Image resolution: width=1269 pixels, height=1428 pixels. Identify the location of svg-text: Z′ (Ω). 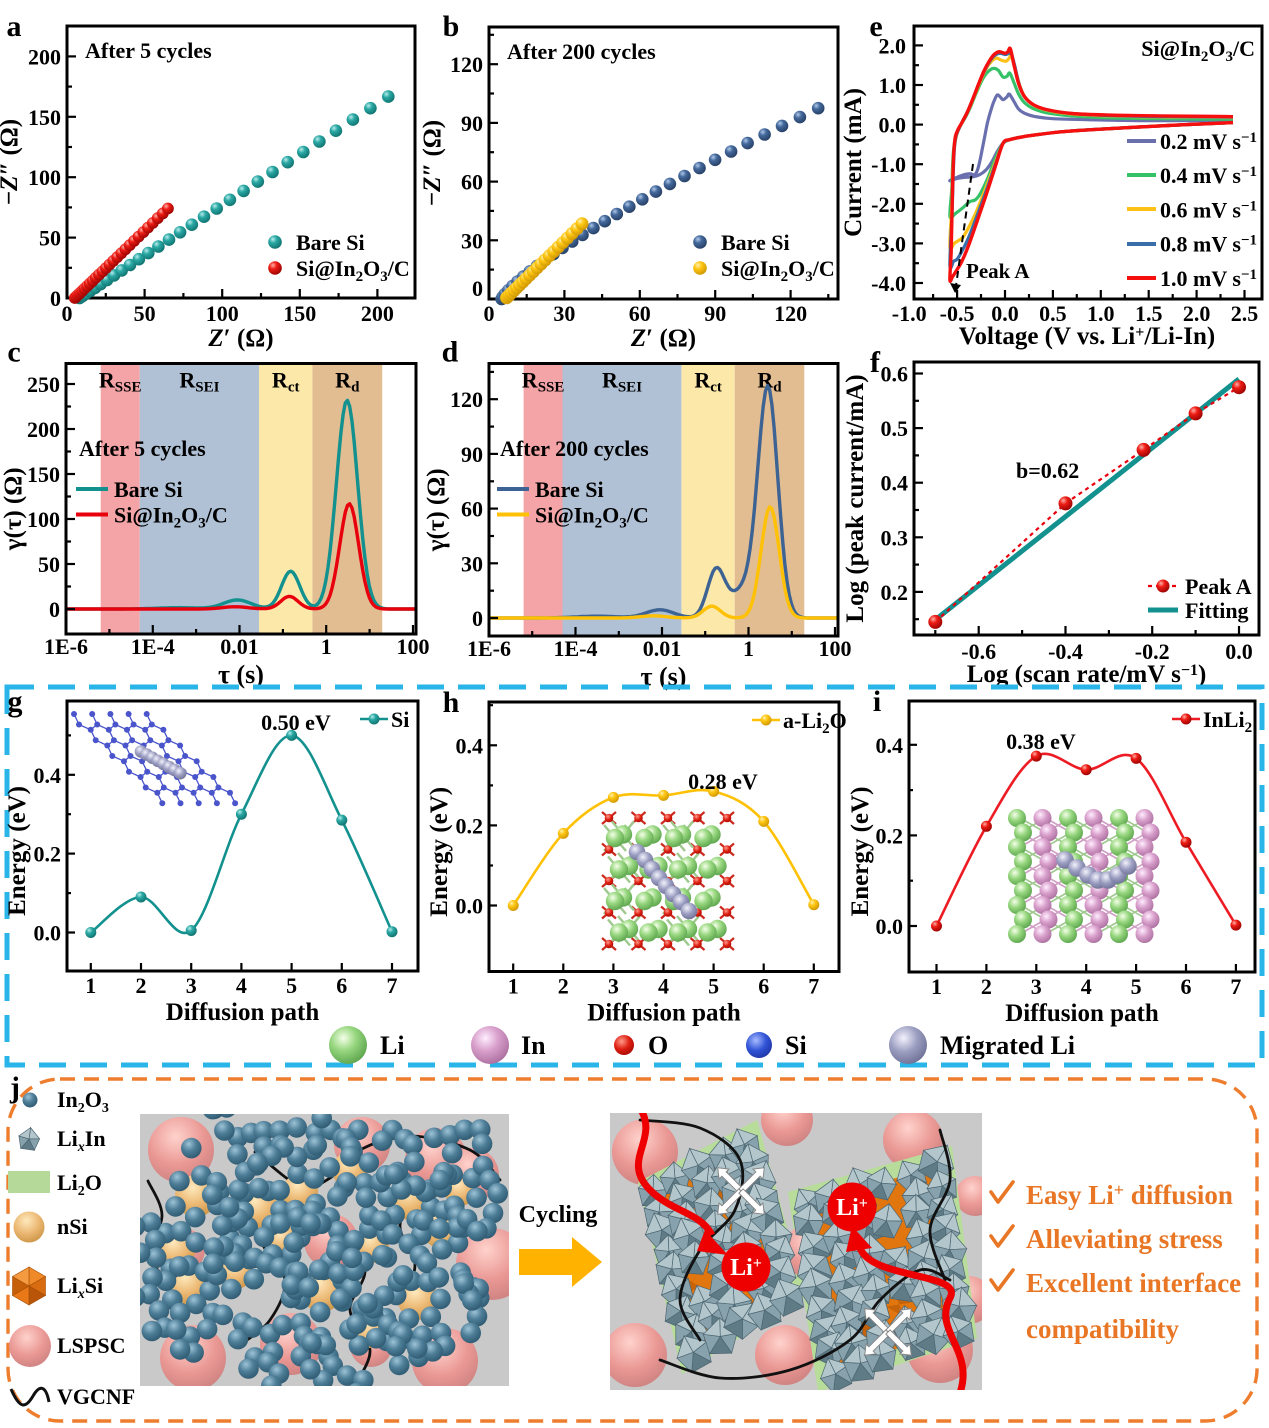
(240, 338).